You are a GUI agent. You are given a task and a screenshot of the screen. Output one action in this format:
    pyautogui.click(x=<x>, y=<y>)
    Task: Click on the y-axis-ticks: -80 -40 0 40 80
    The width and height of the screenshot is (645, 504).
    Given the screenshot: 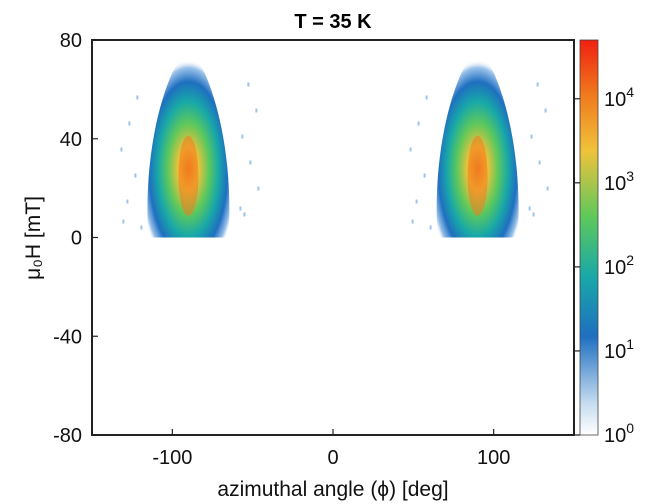 What is the action you would take?
    pyautogui.click(x=75, y=238)
    